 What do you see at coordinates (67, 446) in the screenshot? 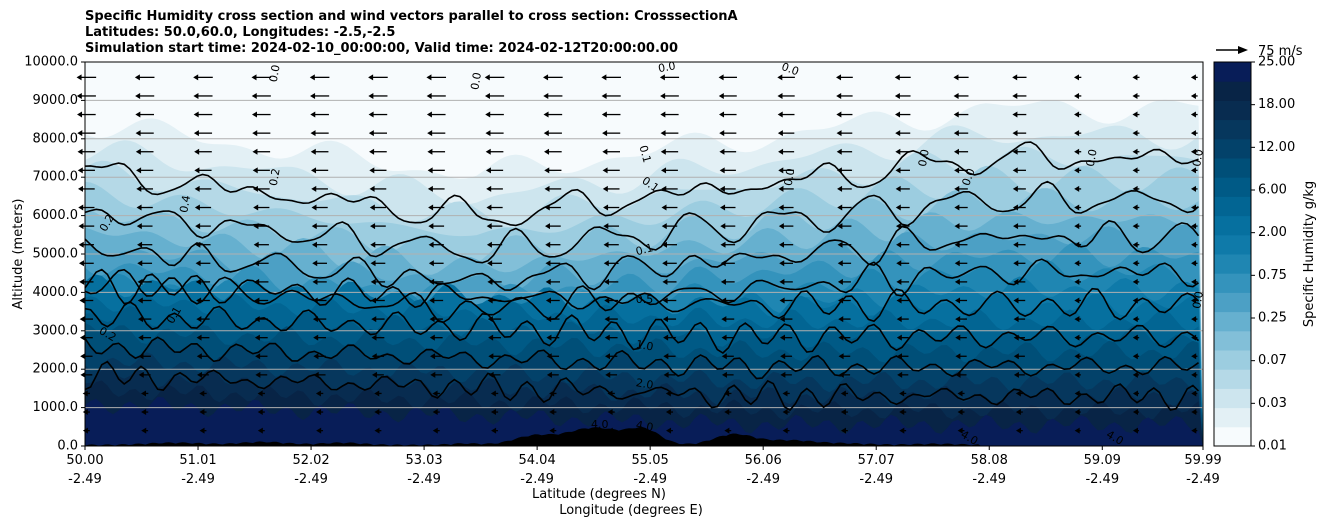
I see `y-tick-label: 0.0` at bounding box center [67, 446].